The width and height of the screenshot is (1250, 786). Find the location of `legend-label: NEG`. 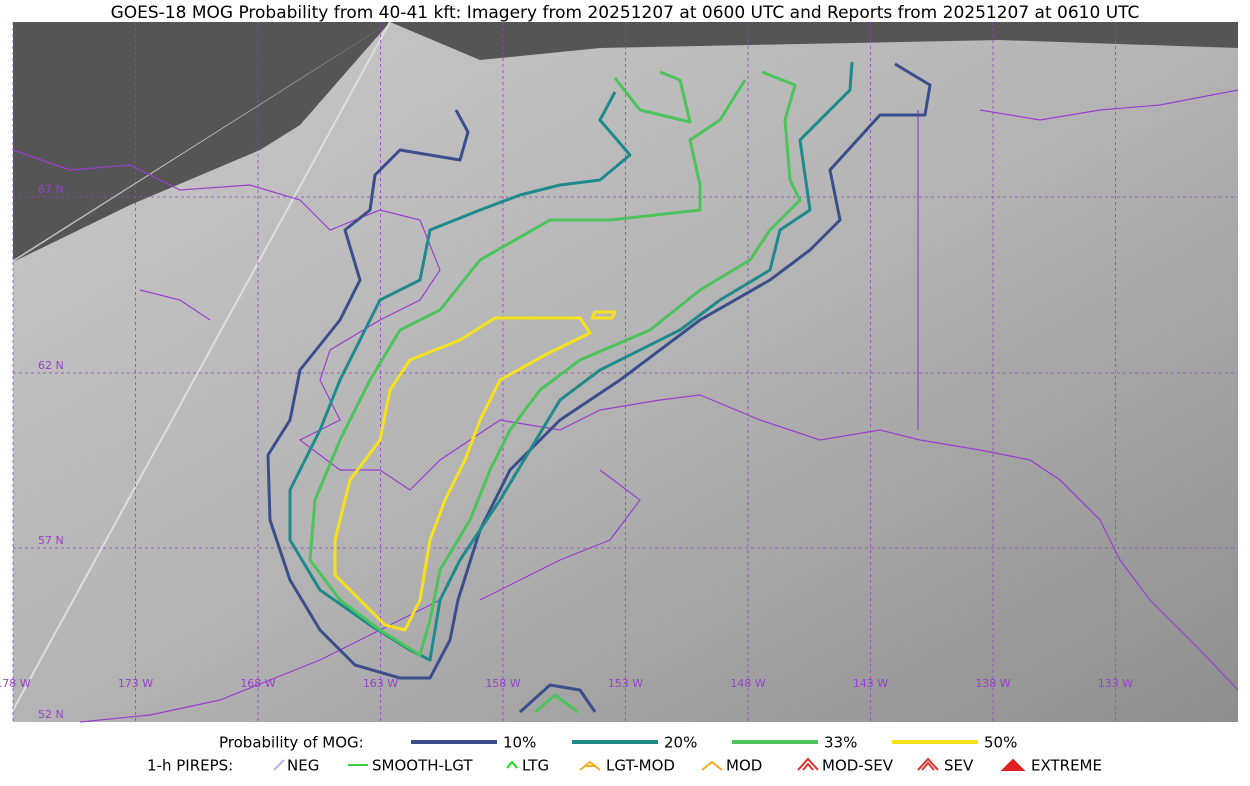

legend-label: NEG is located at coordinates (303, 766).